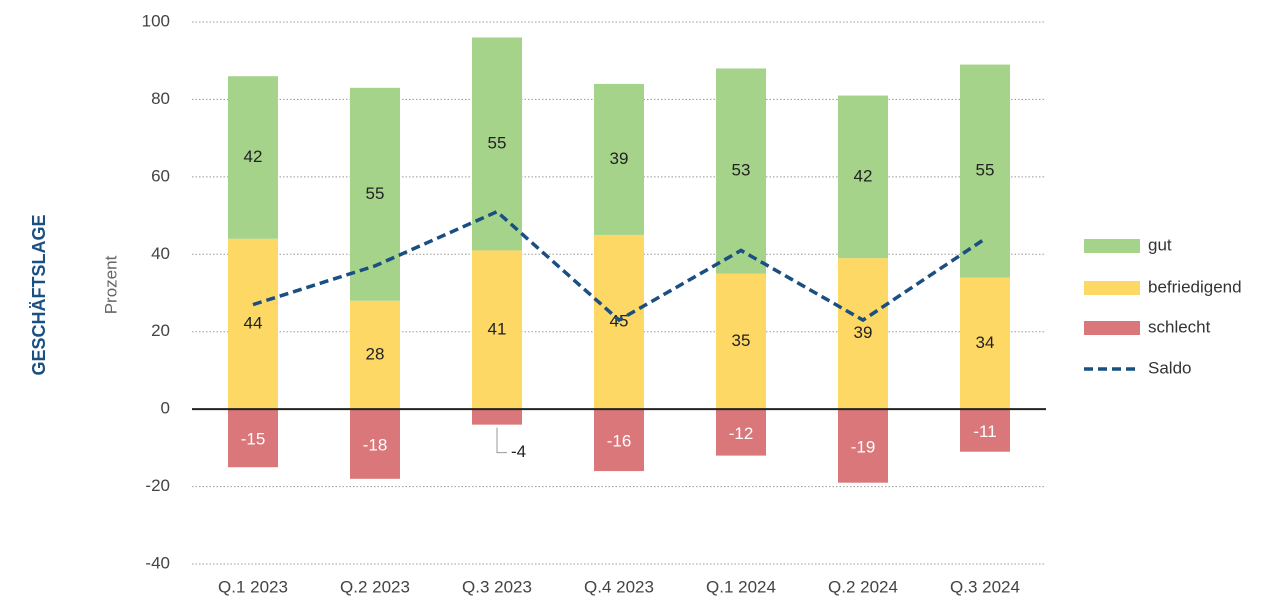  Describe the element at coordinates (1179, 326) in the screenshot. I see `legend-label: schlecht` at that location.